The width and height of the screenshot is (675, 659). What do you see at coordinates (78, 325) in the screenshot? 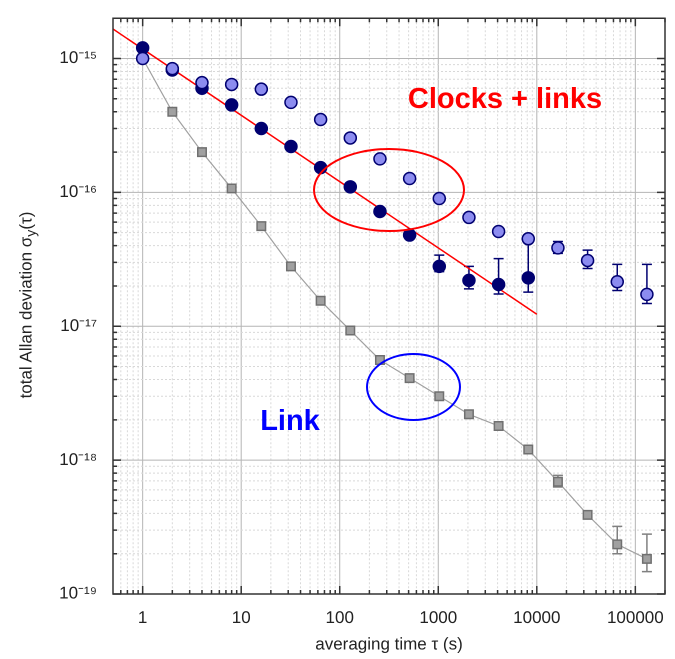
I see `y-tick-label: 10⁻¹⁷` at bounding box center [78, 325].